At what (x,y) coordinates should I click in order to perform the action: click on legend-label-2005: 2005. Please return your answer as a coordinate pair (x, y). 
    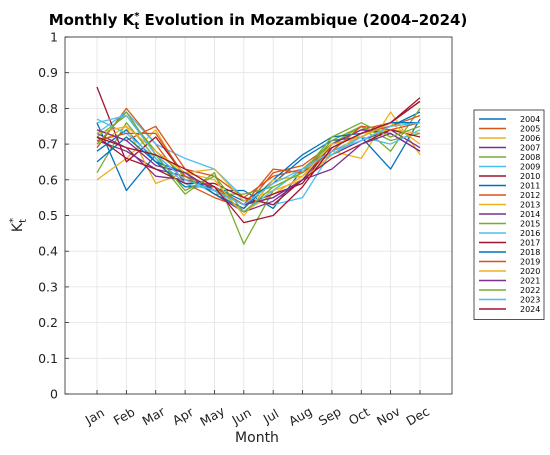
    Looking at the image, I should click on (530, 129).